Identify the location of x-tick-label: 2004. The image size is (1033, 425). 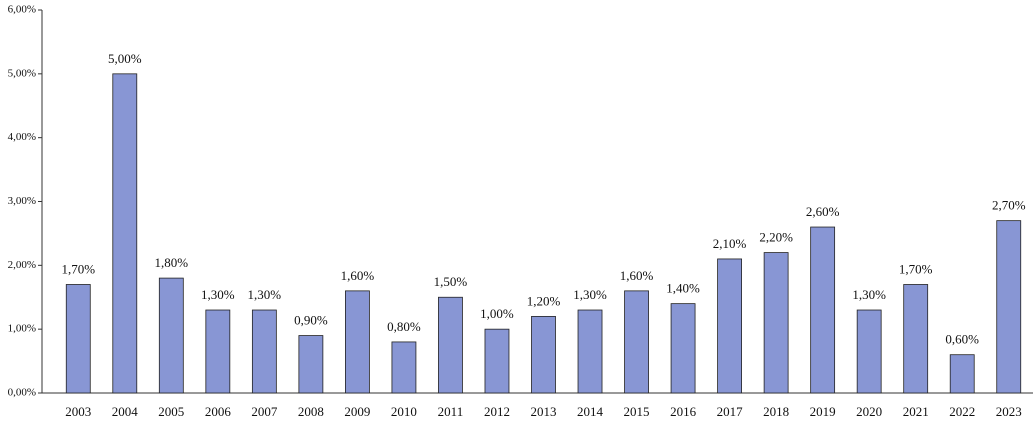
(125, 411).